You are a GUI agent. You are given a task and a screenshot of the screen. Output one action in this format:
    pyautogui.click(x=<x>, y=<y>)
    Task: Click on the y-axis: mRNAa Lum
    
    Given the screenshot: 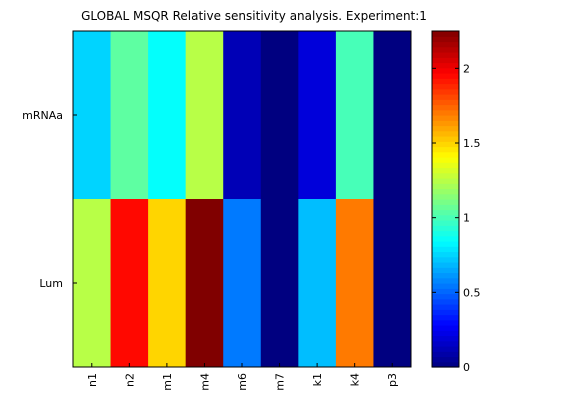 What is the action you would take?
    pyautogui.click(x=49, y=199)
    